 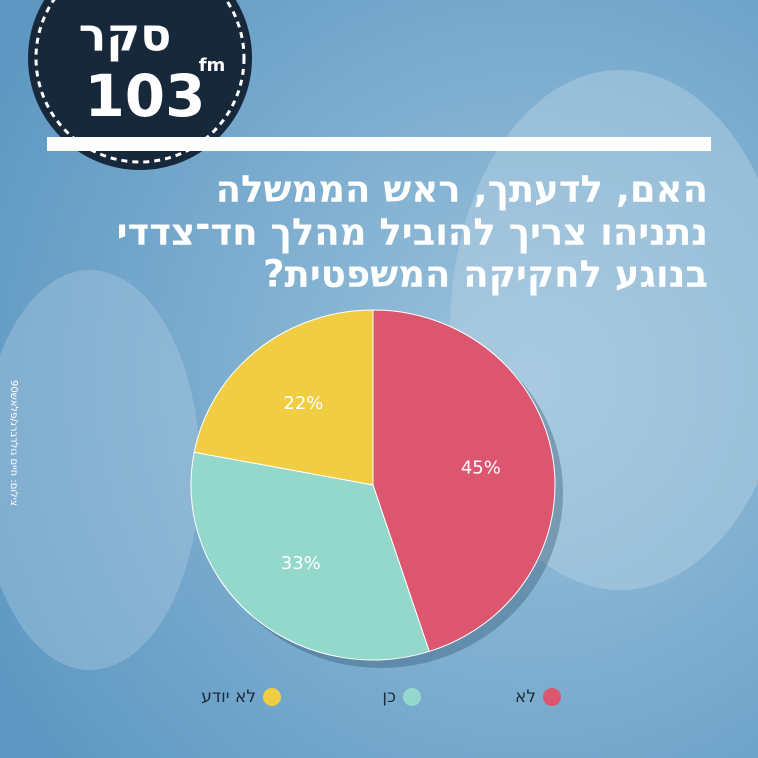 What do you see at coordinates (462, 189) in the screenshot?
I see `title-line: האם, לדעתך, ראש הממשלה` at bounding box center [462, 189].